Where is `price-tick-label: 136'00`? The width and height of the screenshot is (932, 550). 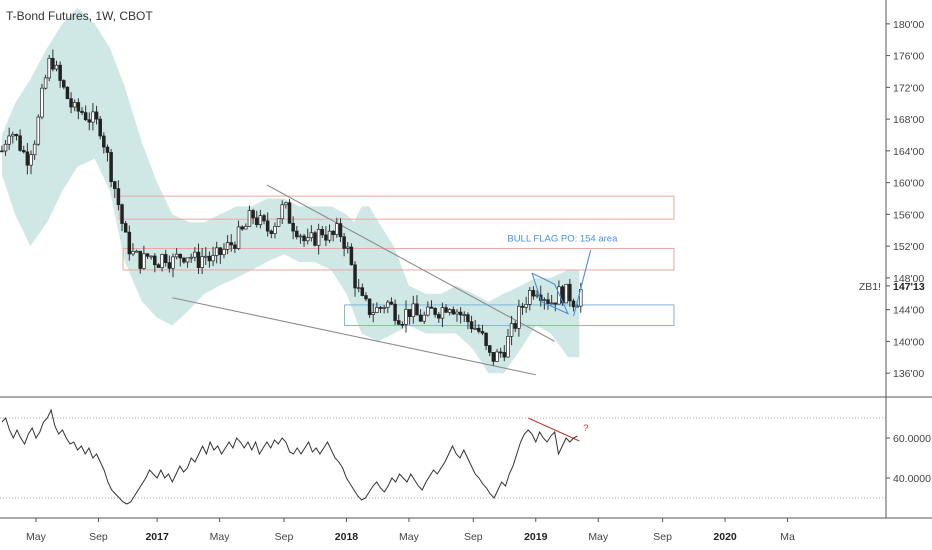
price-tick-label: 136'00 is located at coordinates (908, 374).